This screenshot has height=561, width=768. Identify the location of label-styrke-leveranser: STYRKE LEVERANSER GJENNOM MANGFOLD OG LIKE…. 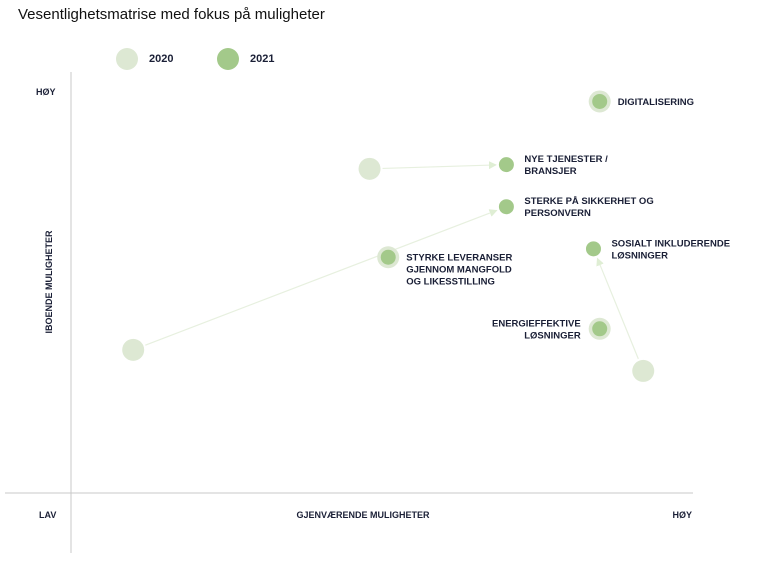
(459, 270).